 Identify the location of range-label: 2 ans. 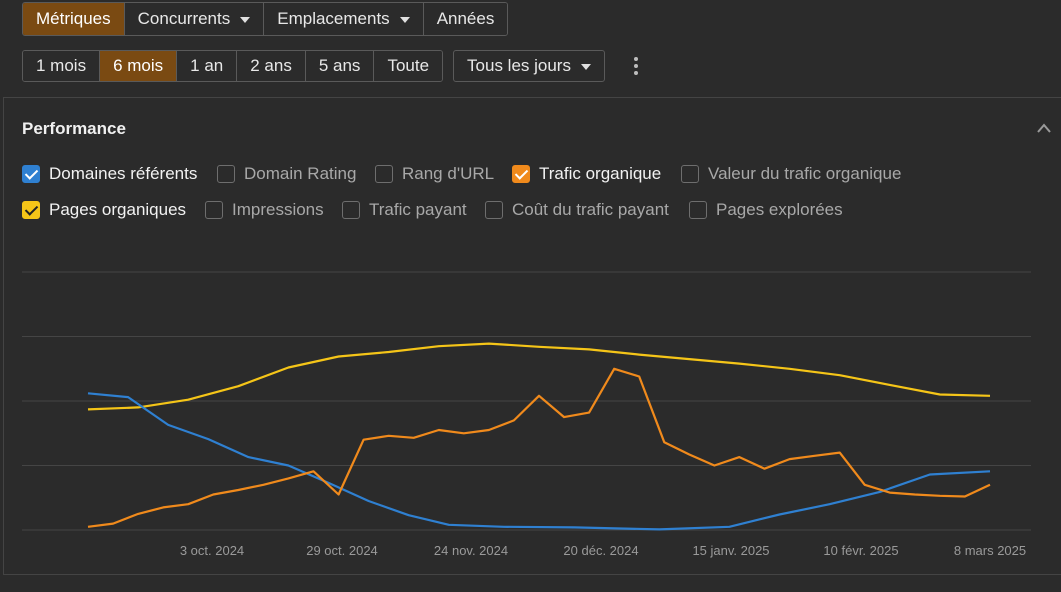
(271, 65).